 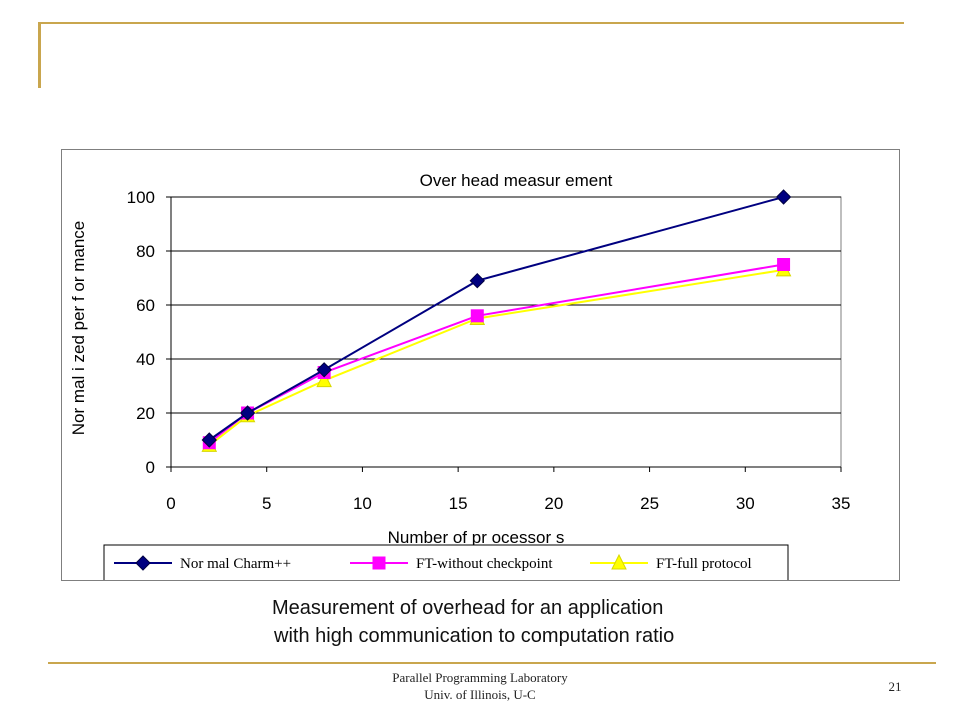 I want to click on legend-label: FT-without checkpoint, so click(x=484, y=564).